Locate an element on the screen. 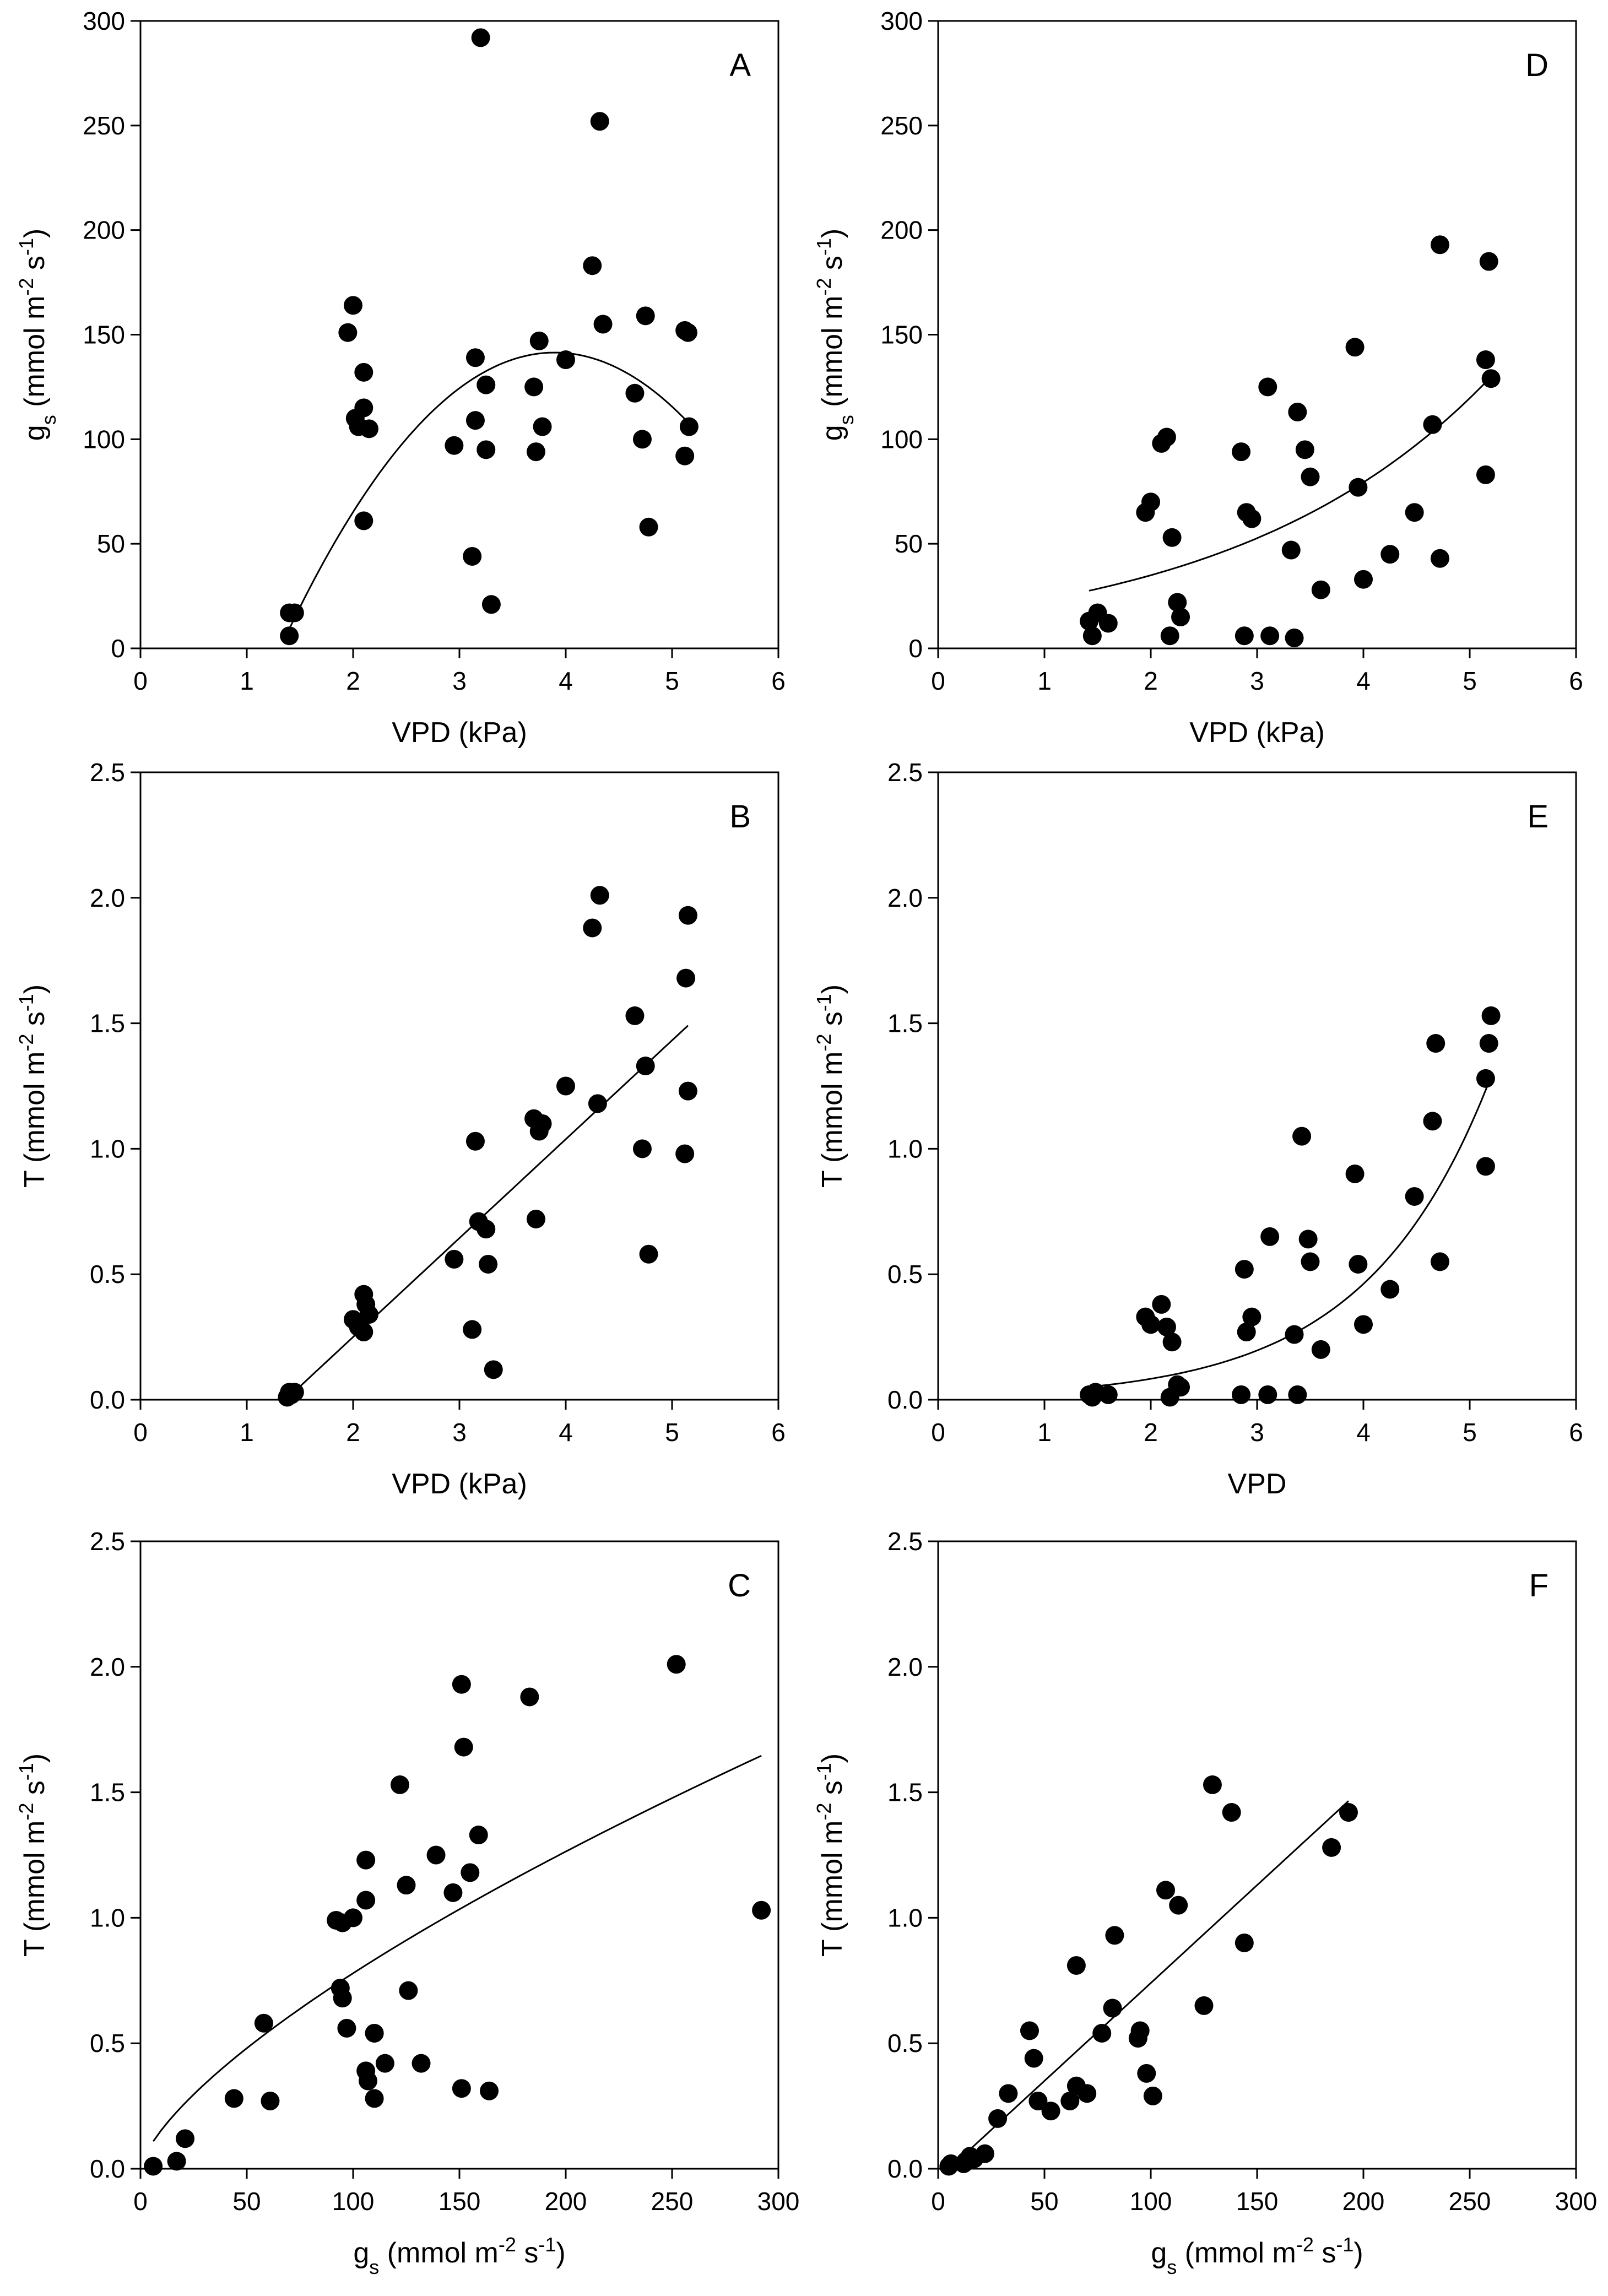  fit-curve is located at coordinates (1291, 484).